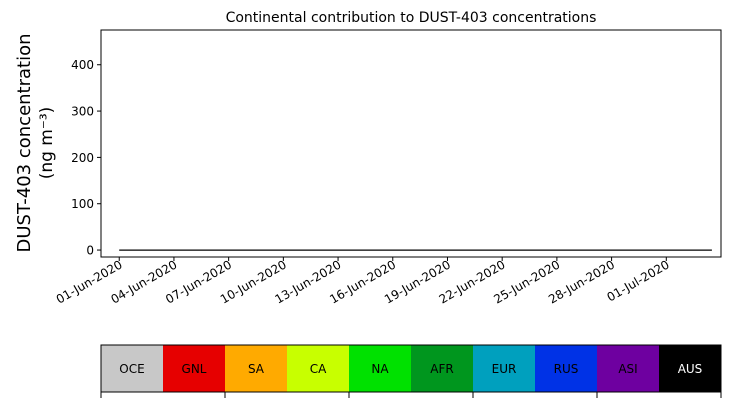 This screenshot has width=730, height=402. I want to click on legend-label-eur: EUR, so click(504, 369).